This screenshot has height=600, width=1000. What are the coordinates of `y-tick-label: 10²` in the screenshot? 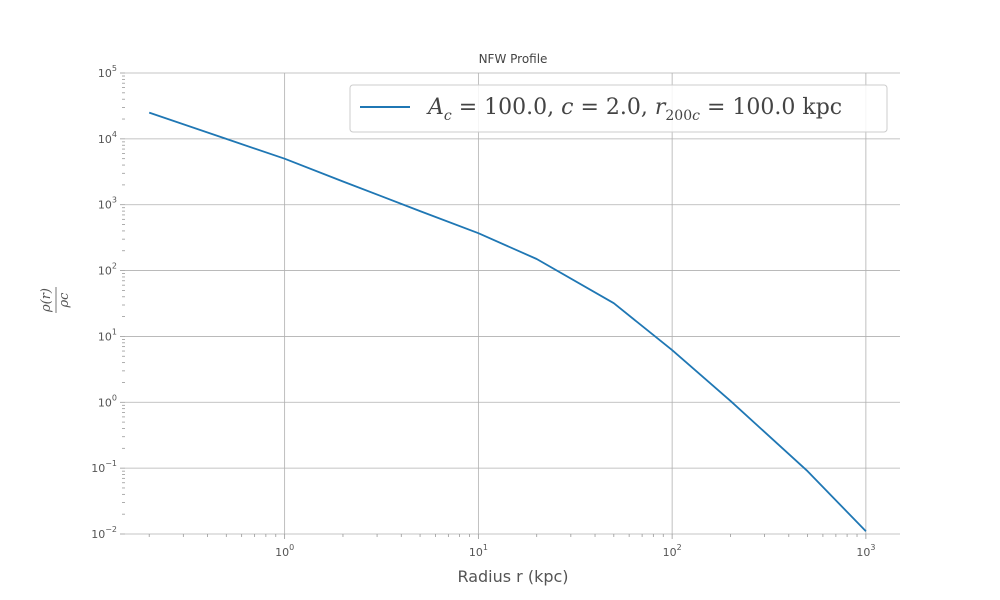 It's located at (107, 270).